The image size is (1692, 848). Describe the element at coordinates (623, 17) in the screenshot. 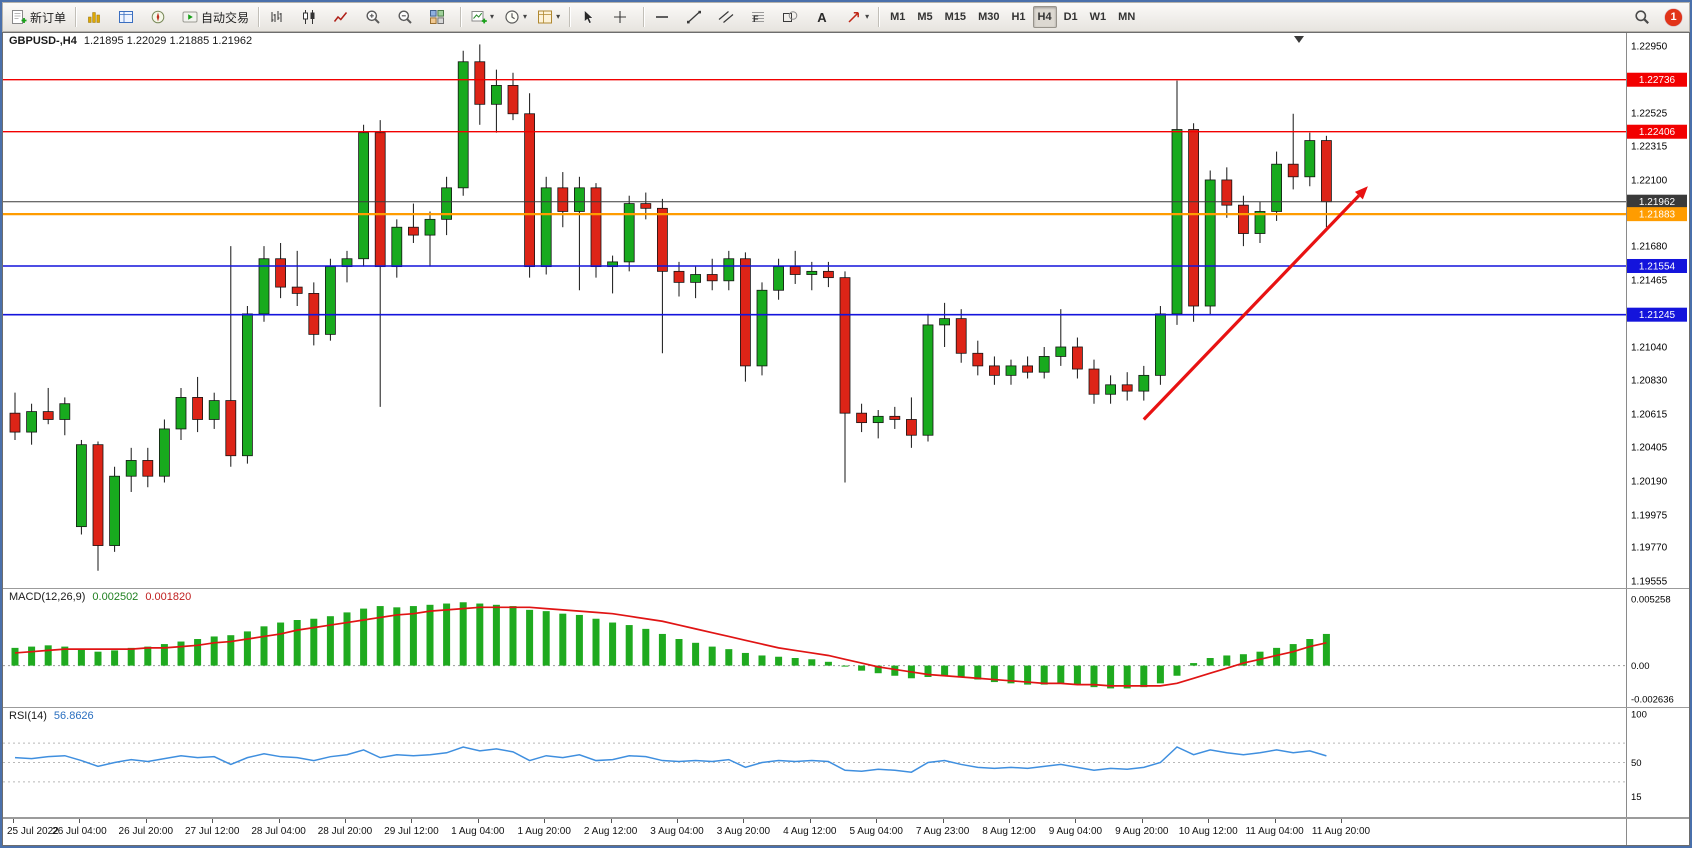

I see `crosshair-button` at that location.